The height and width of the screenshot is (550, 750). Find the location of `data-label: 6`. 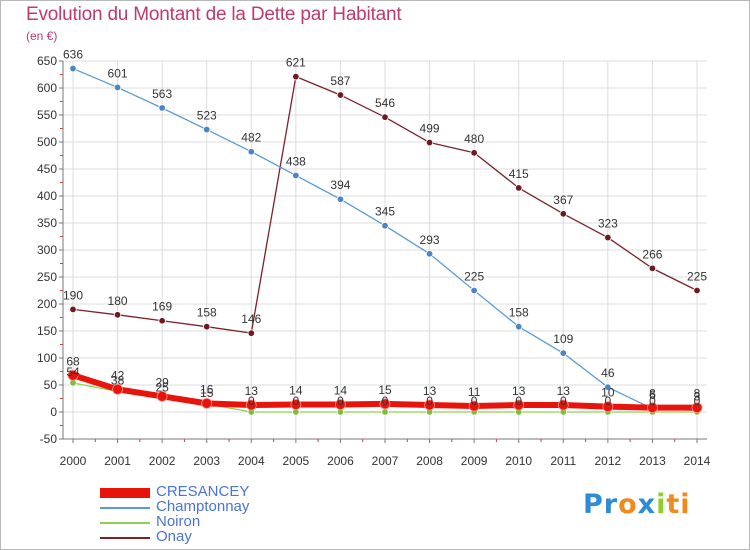

data-label: 6 is located at coordinates (652, 395).